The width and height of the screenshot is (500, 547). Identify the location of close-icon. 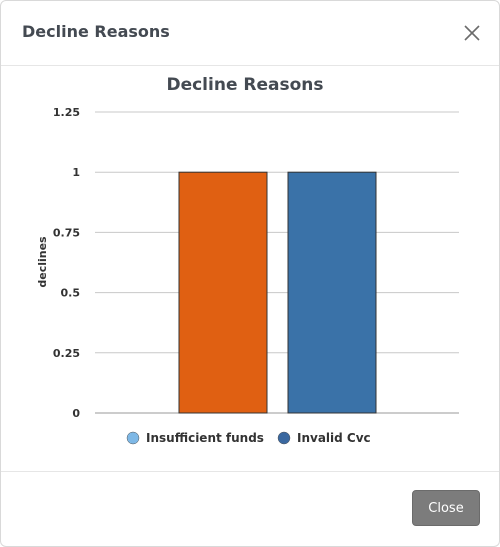
(472, 33).